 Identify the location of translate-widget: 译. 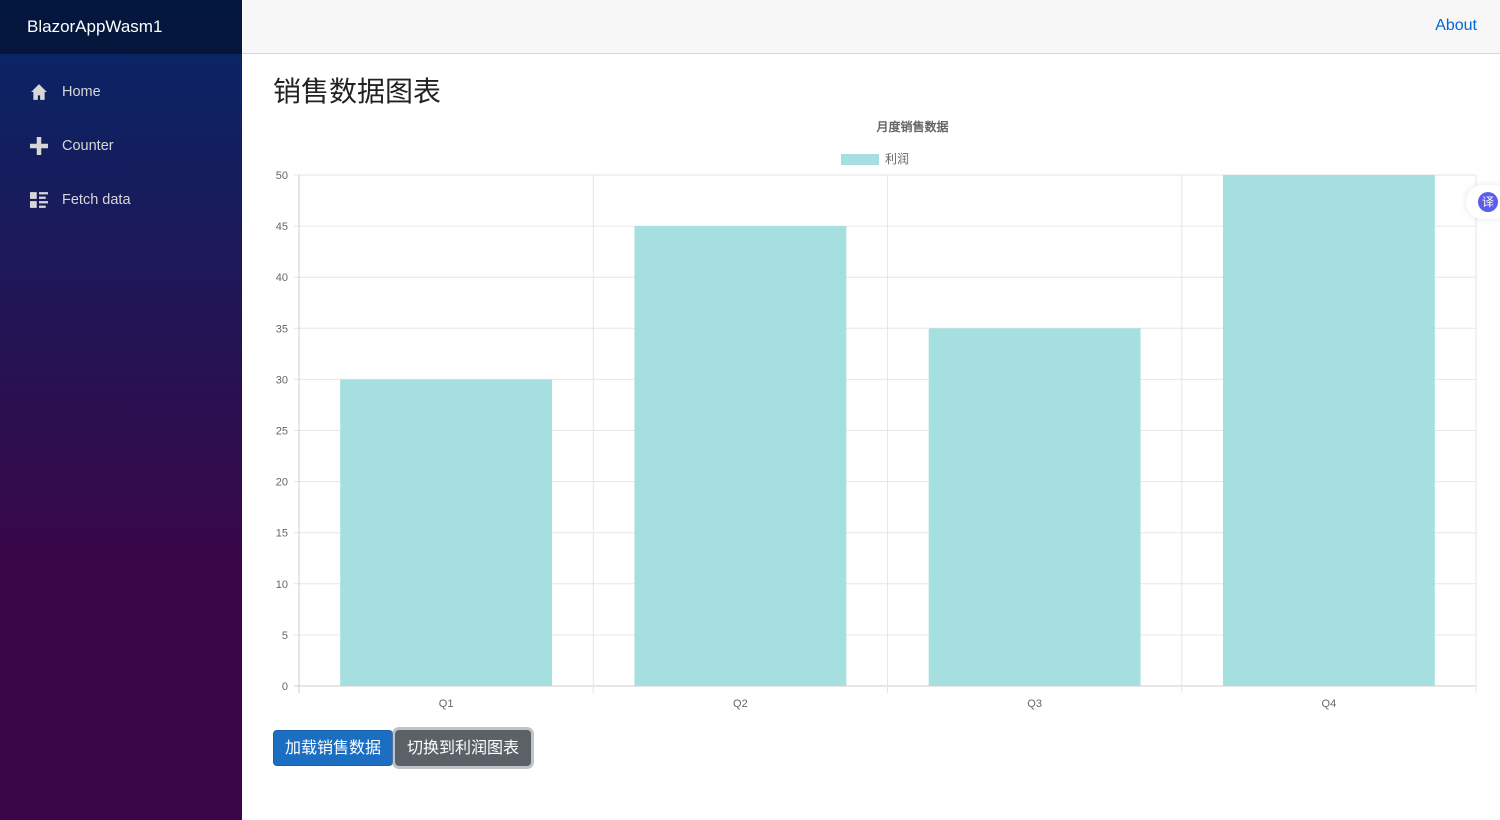
(1483, 202).